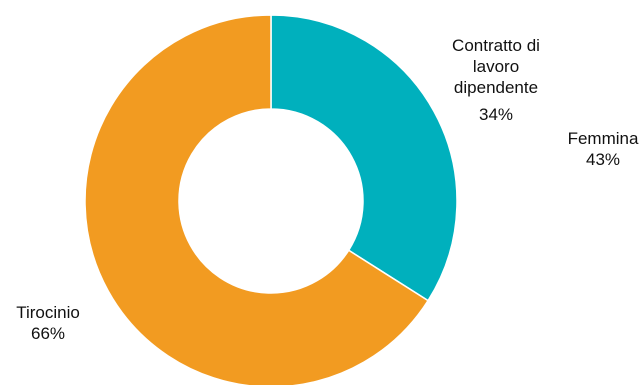 The width and height of the screenshot is (644, 390). Describe the element at coordinates (603, 149) in the screenshot. I see `annotation-femmina-label: Femmina 43%` at that location.